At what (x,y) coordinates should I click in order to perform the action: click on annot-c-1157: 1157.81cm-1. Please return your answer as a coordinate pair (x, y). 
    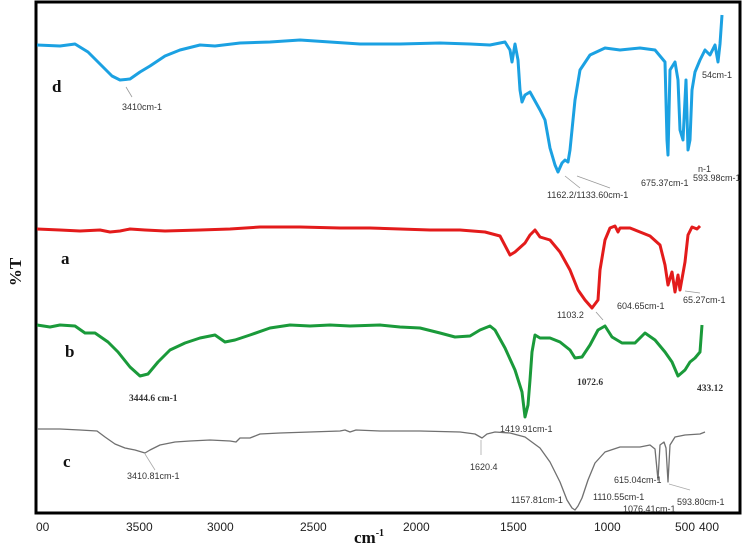
    Looking at the image, I should click on (537, 500).